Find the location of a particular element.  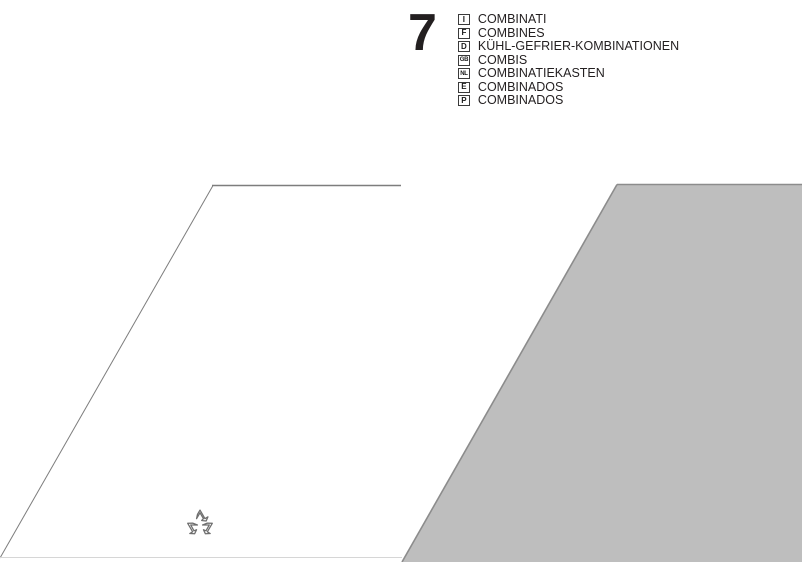

language-row-nl: NL COMBINATIEKASTEN is located at coordinates (568, 73).